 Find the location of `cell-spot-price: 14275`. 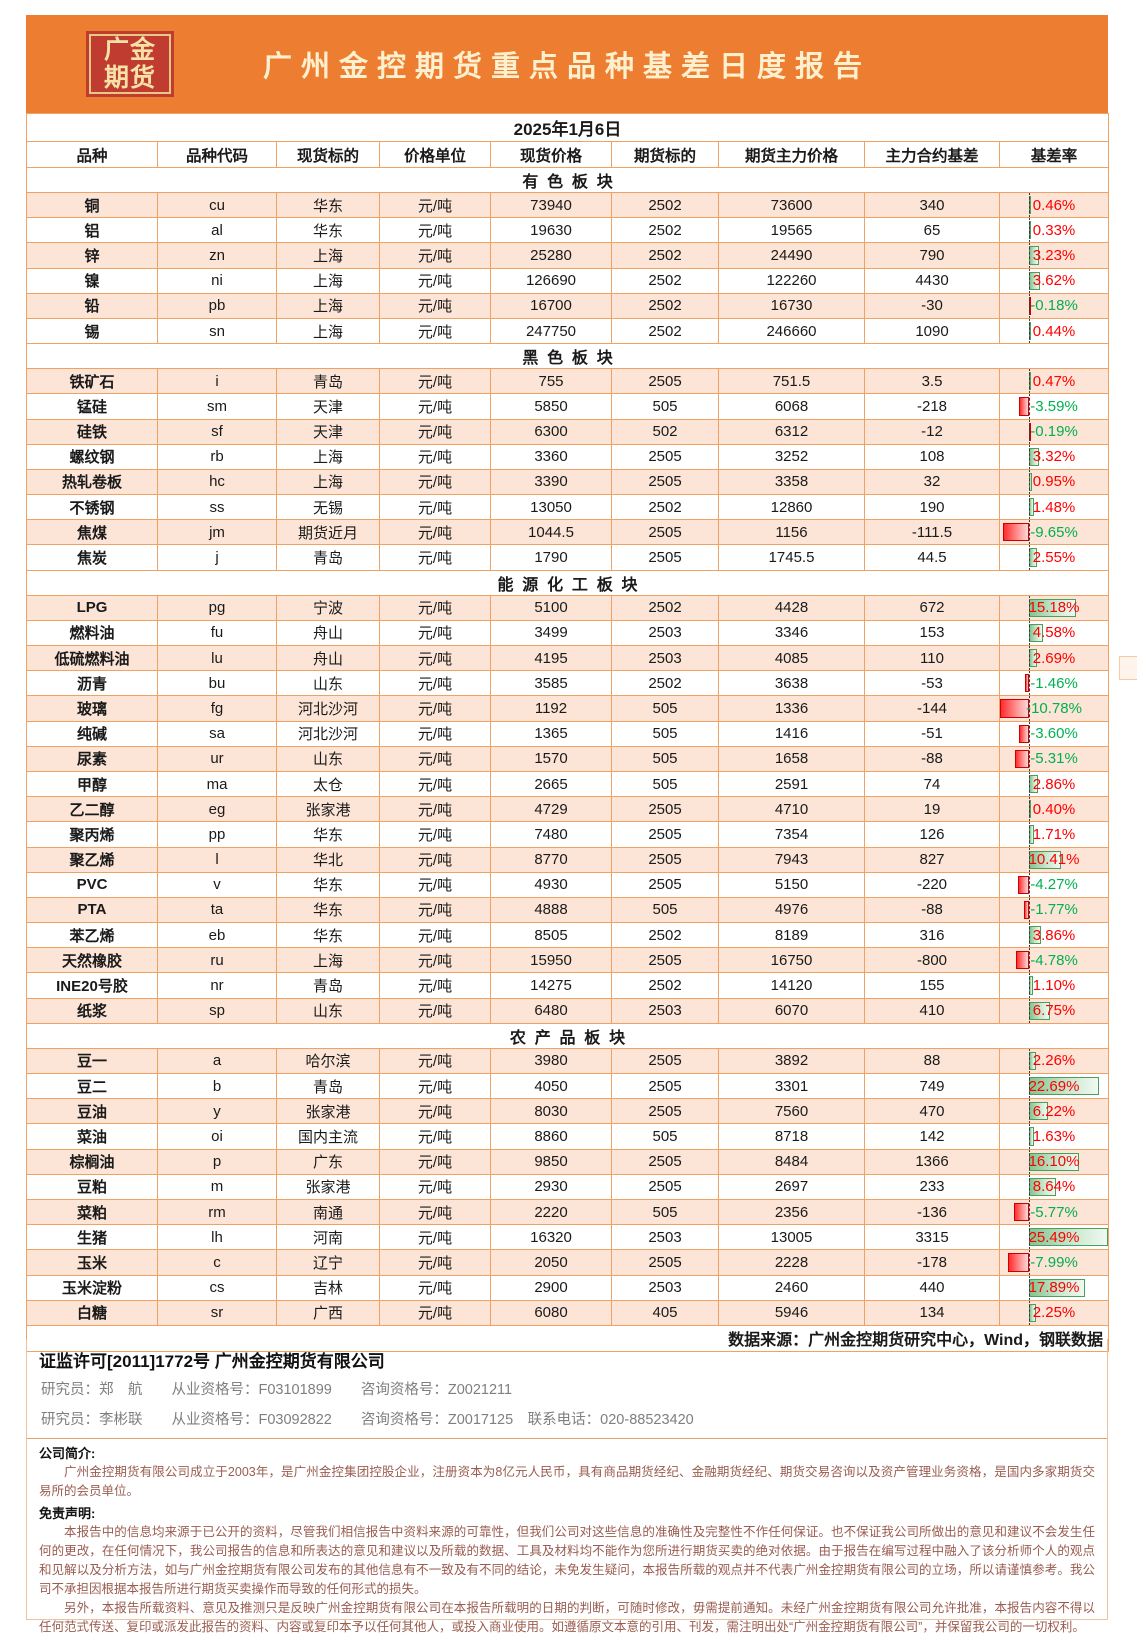

cell-spot-price: 14275 is located at coordinates (551, 985).